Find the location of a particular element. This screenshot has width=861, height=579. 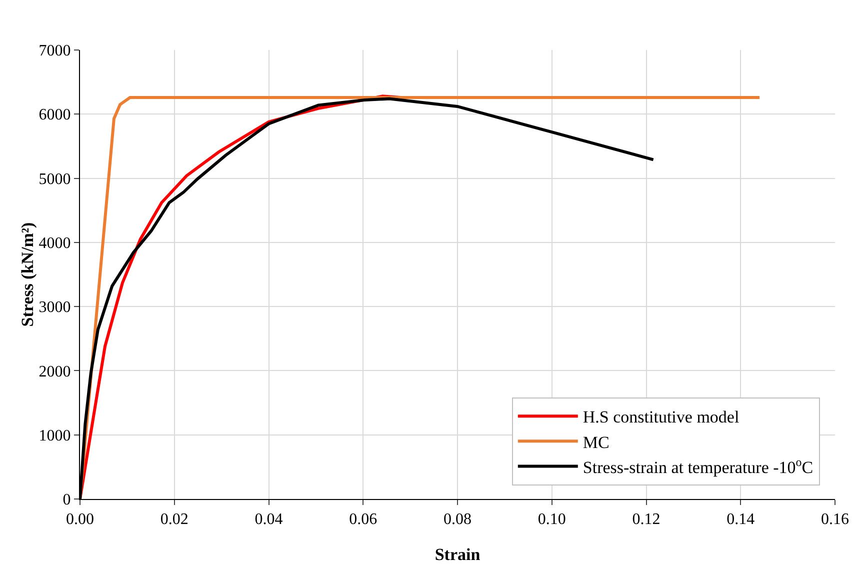

x-tick-label: 0.10 is located at coordinates (552, 519).